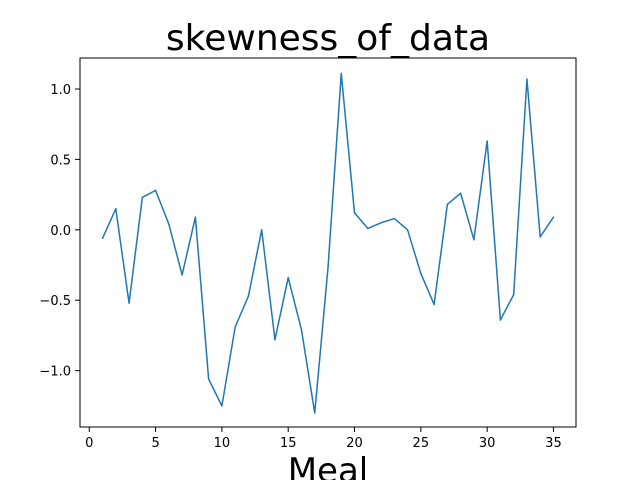 The width and height of the screenshot is (640, 480). Describe the element at coordinates (55, 301) in the screenshot. I see `y-tick-label: −0.5` at that location.